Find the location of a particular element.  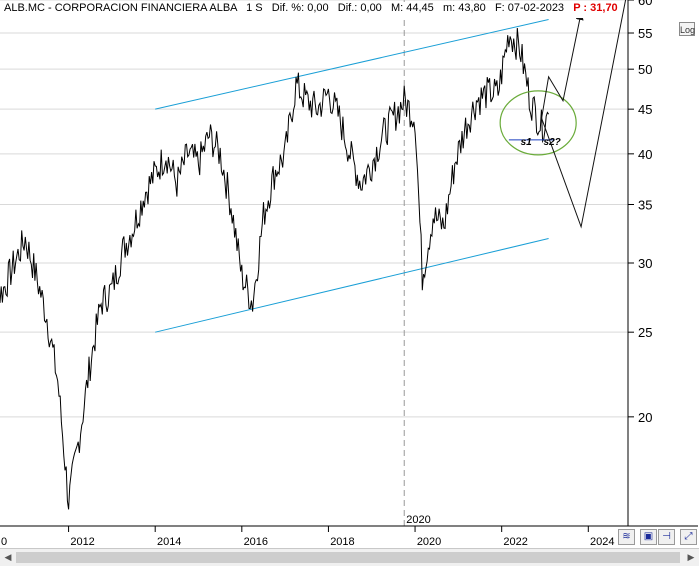

horizontal-scrollbar: ◀ ▶ is located at coordinates (349, 557).